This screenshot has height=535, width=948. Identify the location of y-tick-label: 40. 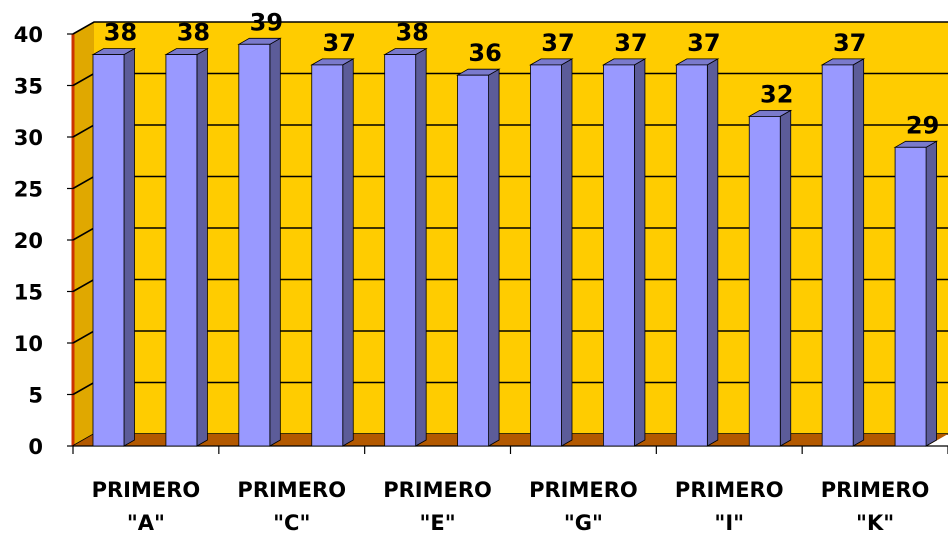
(28, 35).